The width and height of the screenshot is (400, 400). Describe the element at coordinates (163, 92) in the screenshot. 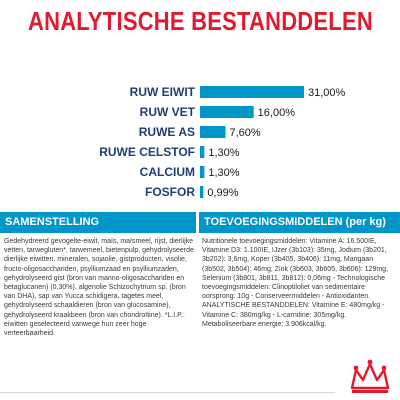

I see `bar-label: RUW EIWIT` at that location.